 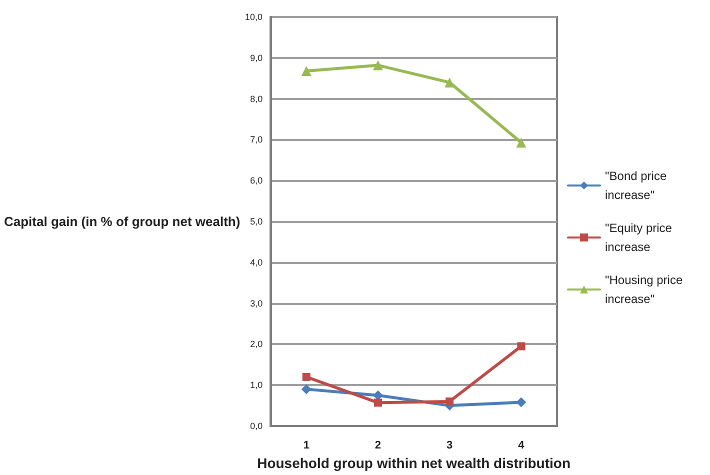 What do you see at coordinates (254, 17) in the screenshot?
I see `y-tick-label: 10,0` at bounding box center [254, 17].